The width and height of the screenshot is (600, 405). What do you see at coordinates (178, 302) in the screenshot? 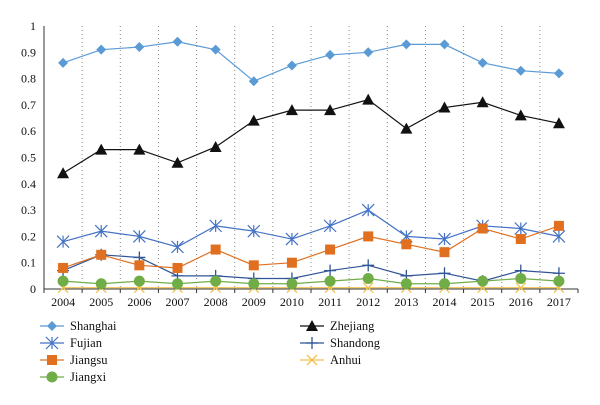
I see `x-tick-label: 2007` at bounding box center [178, 302].